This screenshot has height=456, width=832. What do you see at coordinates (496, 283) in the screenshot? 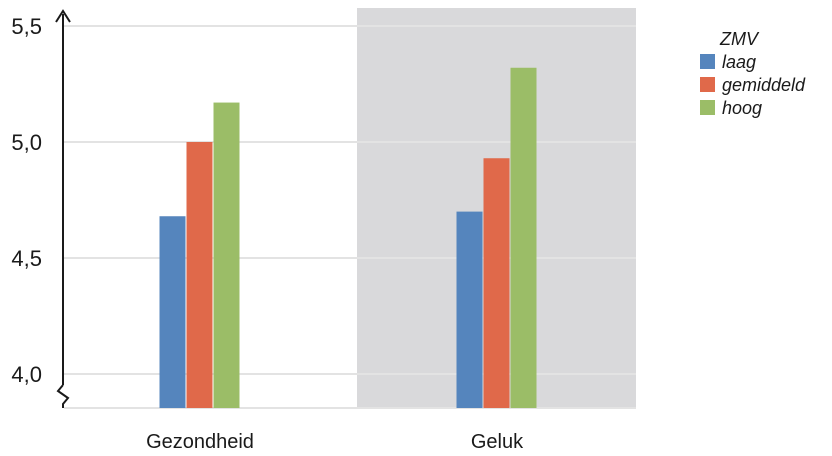
I see `bar-geluk-gemiddeld` at bounding box center [496, 283].